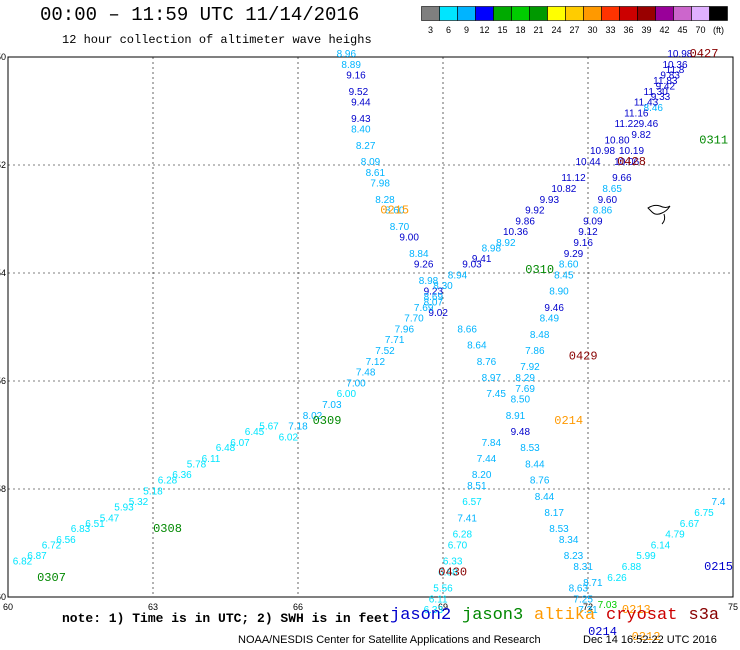 The height and width of the screenshot is (650, 740). Describe the element at coordinates (351, 65) in the screenshot. I see `wave-height-value: 8.89` at that location.